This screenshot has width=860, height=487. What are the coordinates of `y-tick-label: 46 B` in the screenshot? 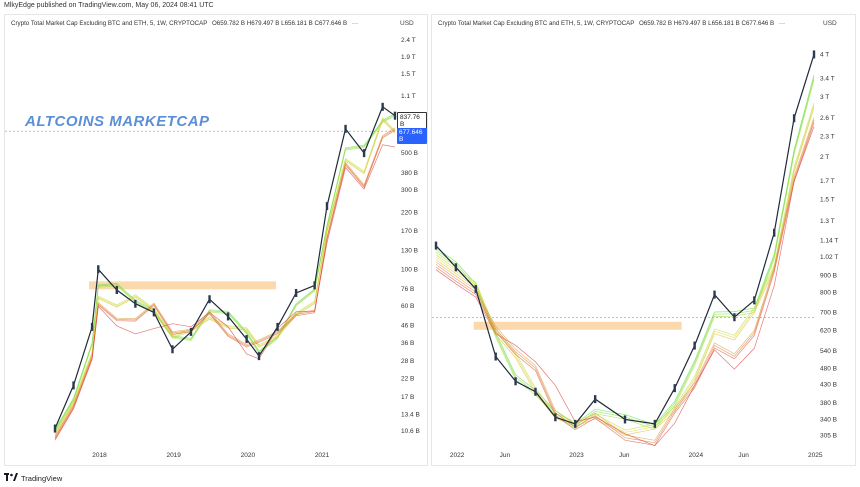 It's located at (407, 325).